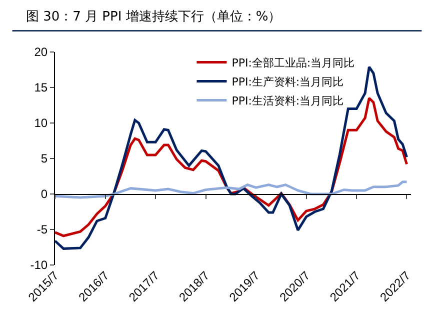 Image resolution: width=433 pixels, height=330 pixels. What do you see at coordinates (39, 265) in the screenshot?
I see `y-tick-label: -10` at bounding box center [39, 265].